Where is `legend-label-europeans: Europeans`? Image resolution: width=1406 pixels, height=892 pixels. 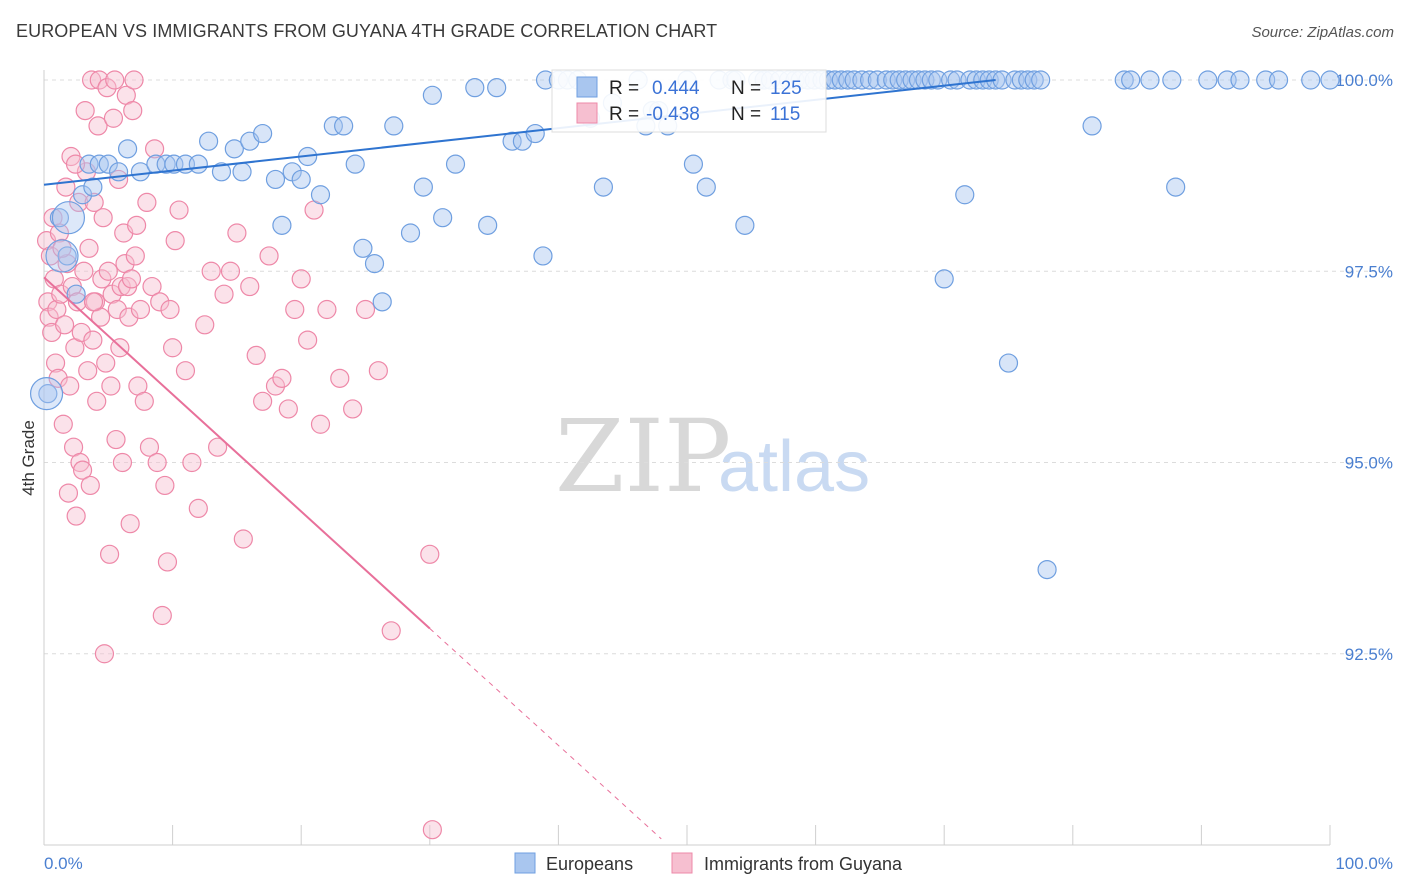
legend-label-europeans: Europeans is located at coordinates (589, 864).